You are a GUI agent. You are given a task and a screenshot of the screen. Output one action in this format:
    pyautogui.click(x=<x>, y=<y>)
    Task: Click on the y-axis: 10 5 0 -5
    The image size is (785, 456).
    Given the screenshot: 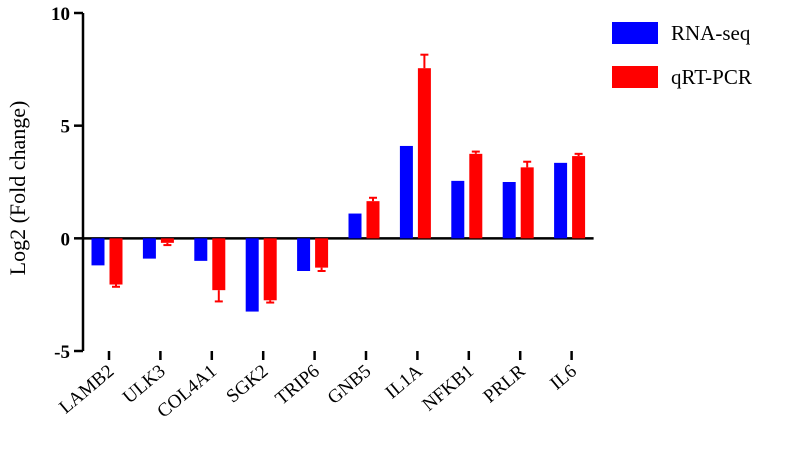 What is the action you would take?
    pyautogui.click(x=68, y=183)
    